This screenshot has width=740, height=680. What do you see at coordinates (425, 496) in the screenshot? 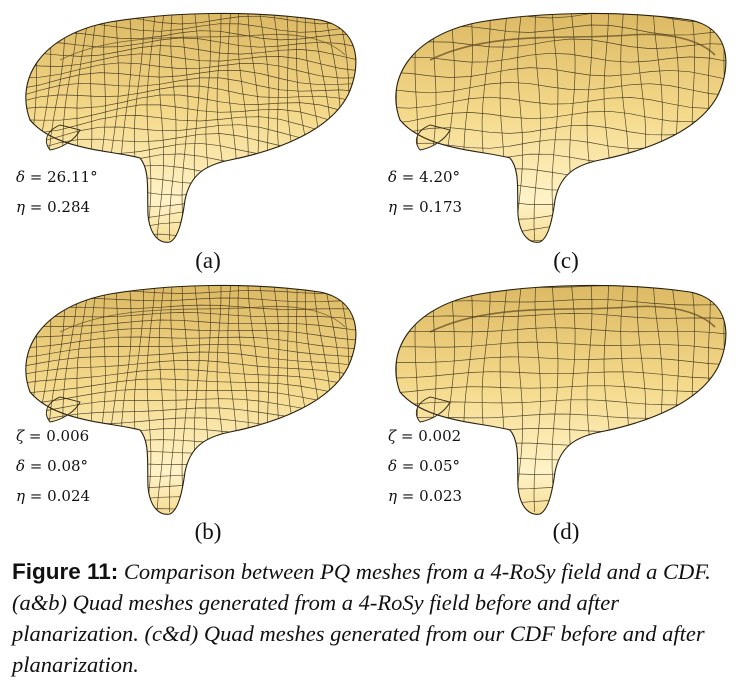
I see `stat-eta: η = 0.023` at bounding box center [425, 496].